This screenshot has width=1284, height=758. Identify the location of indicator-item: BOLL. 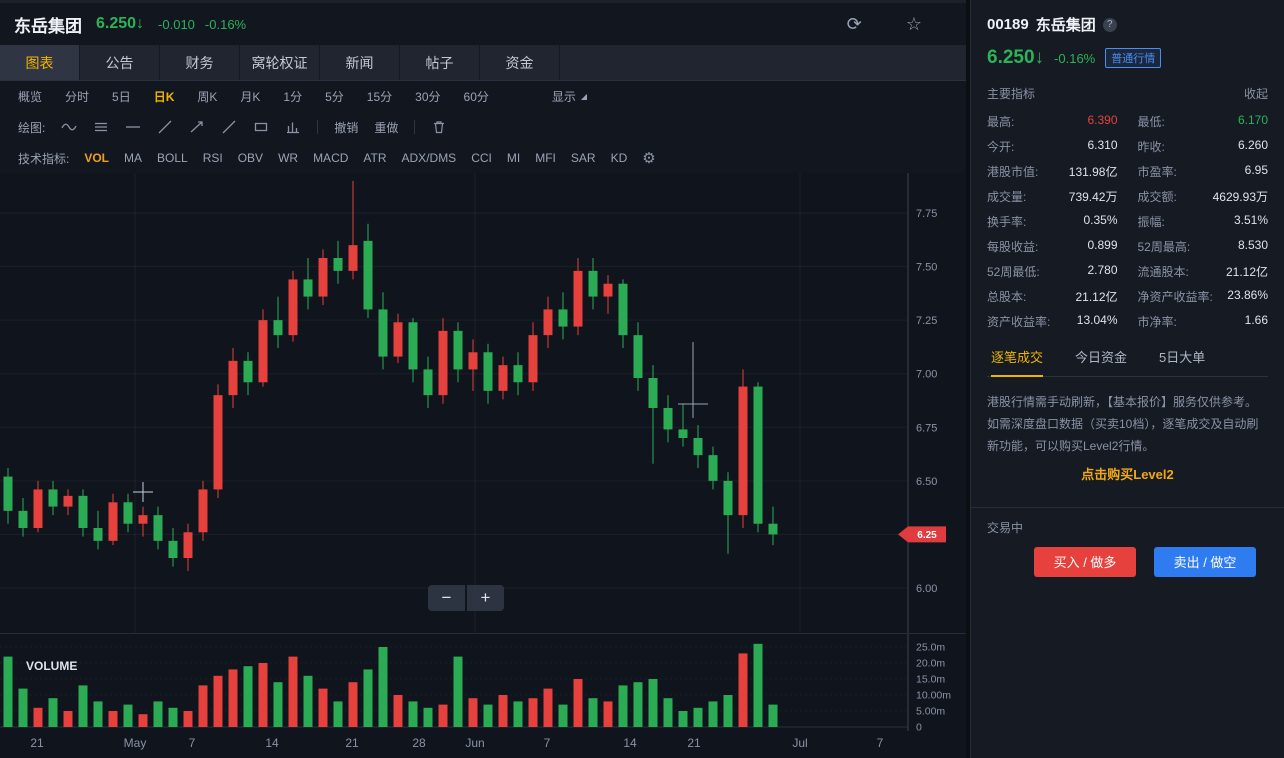
(172, 158).